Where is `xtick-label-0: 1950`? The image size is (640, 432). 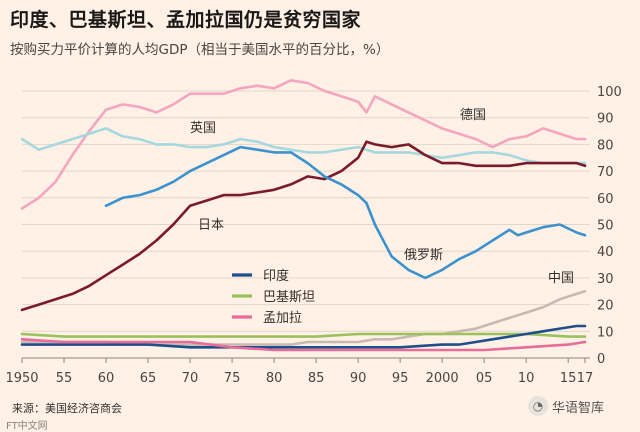
xtick-label-0: 1950 is located at coordinates (21, 378).